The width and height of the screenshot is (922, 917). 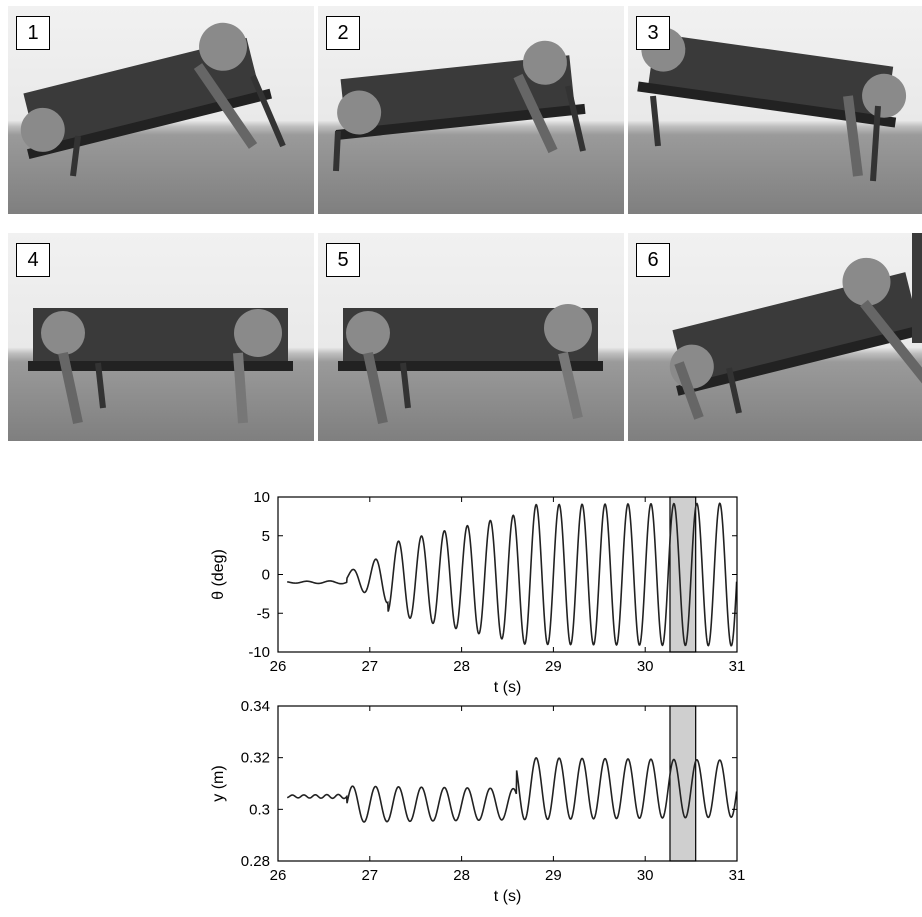 What do you see at coordinates (653, 260) in the screenshot?
I see `frame-number: 6` at bounding box center [653, 260].